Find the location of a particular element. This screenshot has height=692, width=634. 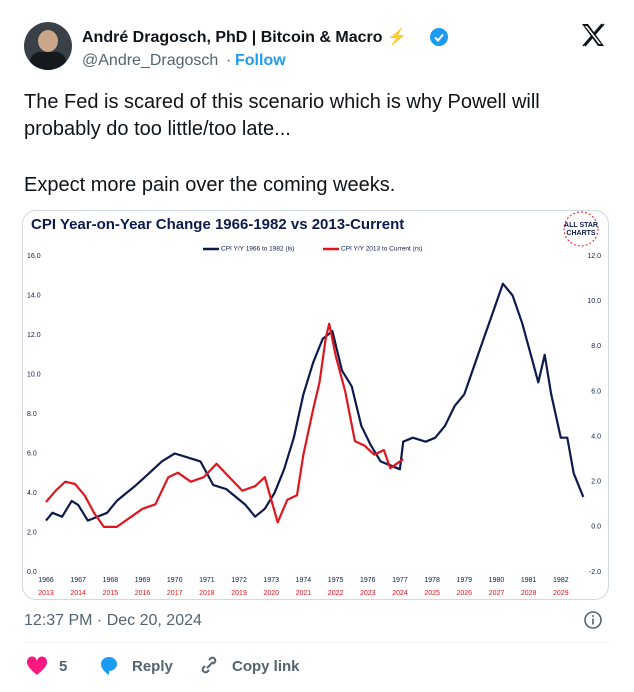

x2-tick-label: 2015 is located at coordinates (111, 593).